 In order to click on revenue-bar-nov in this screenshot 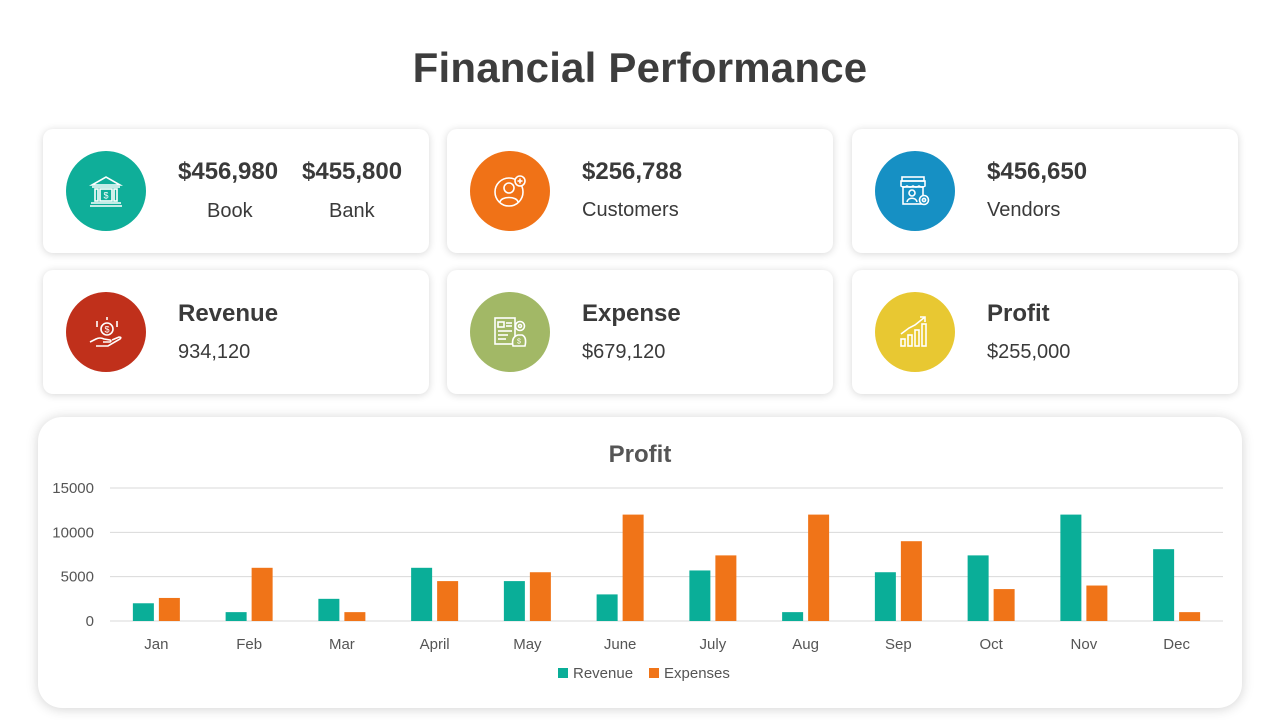, I will do `click(1071, 567)`.